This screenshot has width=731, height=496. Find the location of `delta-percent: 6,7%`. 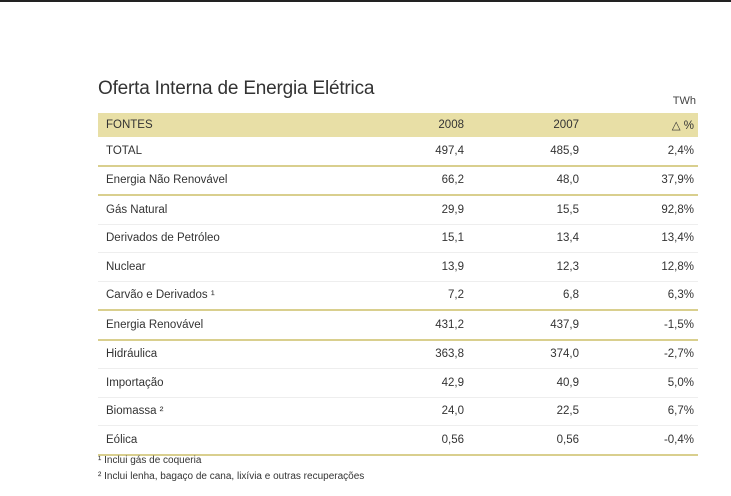

delta-percent: 6,7% is located at coordinates (680, 411).